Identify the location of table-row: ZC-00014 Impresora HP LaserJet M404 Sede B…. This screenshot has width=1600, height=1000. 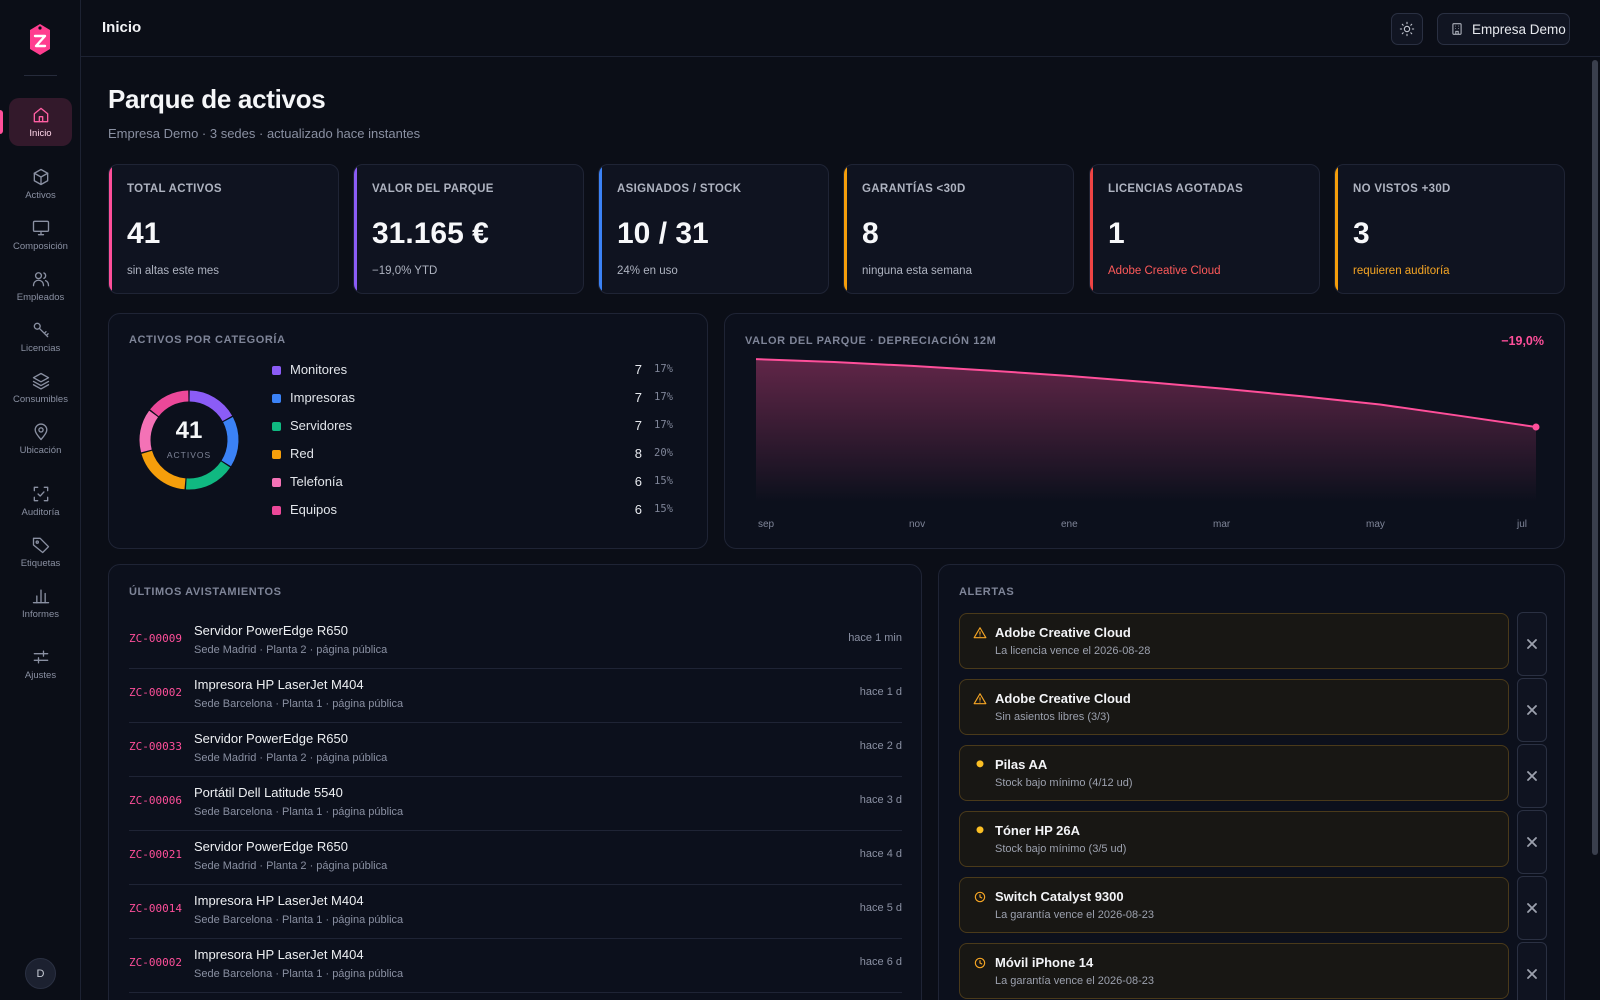
(515, 912).